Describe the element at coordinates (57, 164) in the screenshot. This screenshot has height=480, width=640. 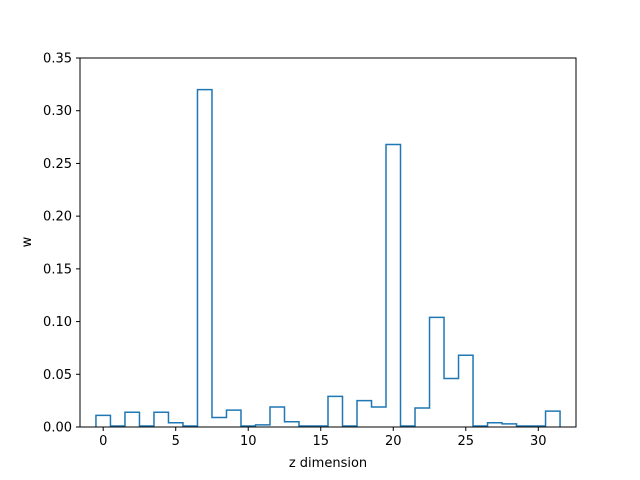
I see `y-tick-label: 0.25` at that location.